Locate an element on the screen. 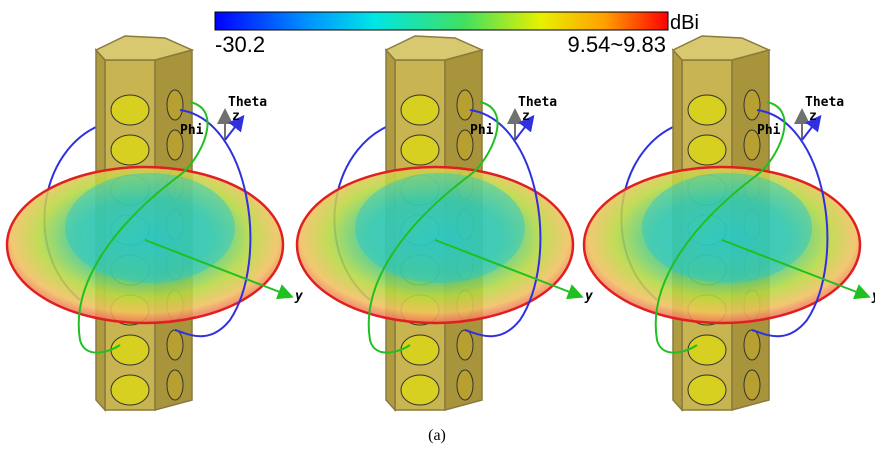  colorbar-unit: dBi is located at coordinates (684, 23).